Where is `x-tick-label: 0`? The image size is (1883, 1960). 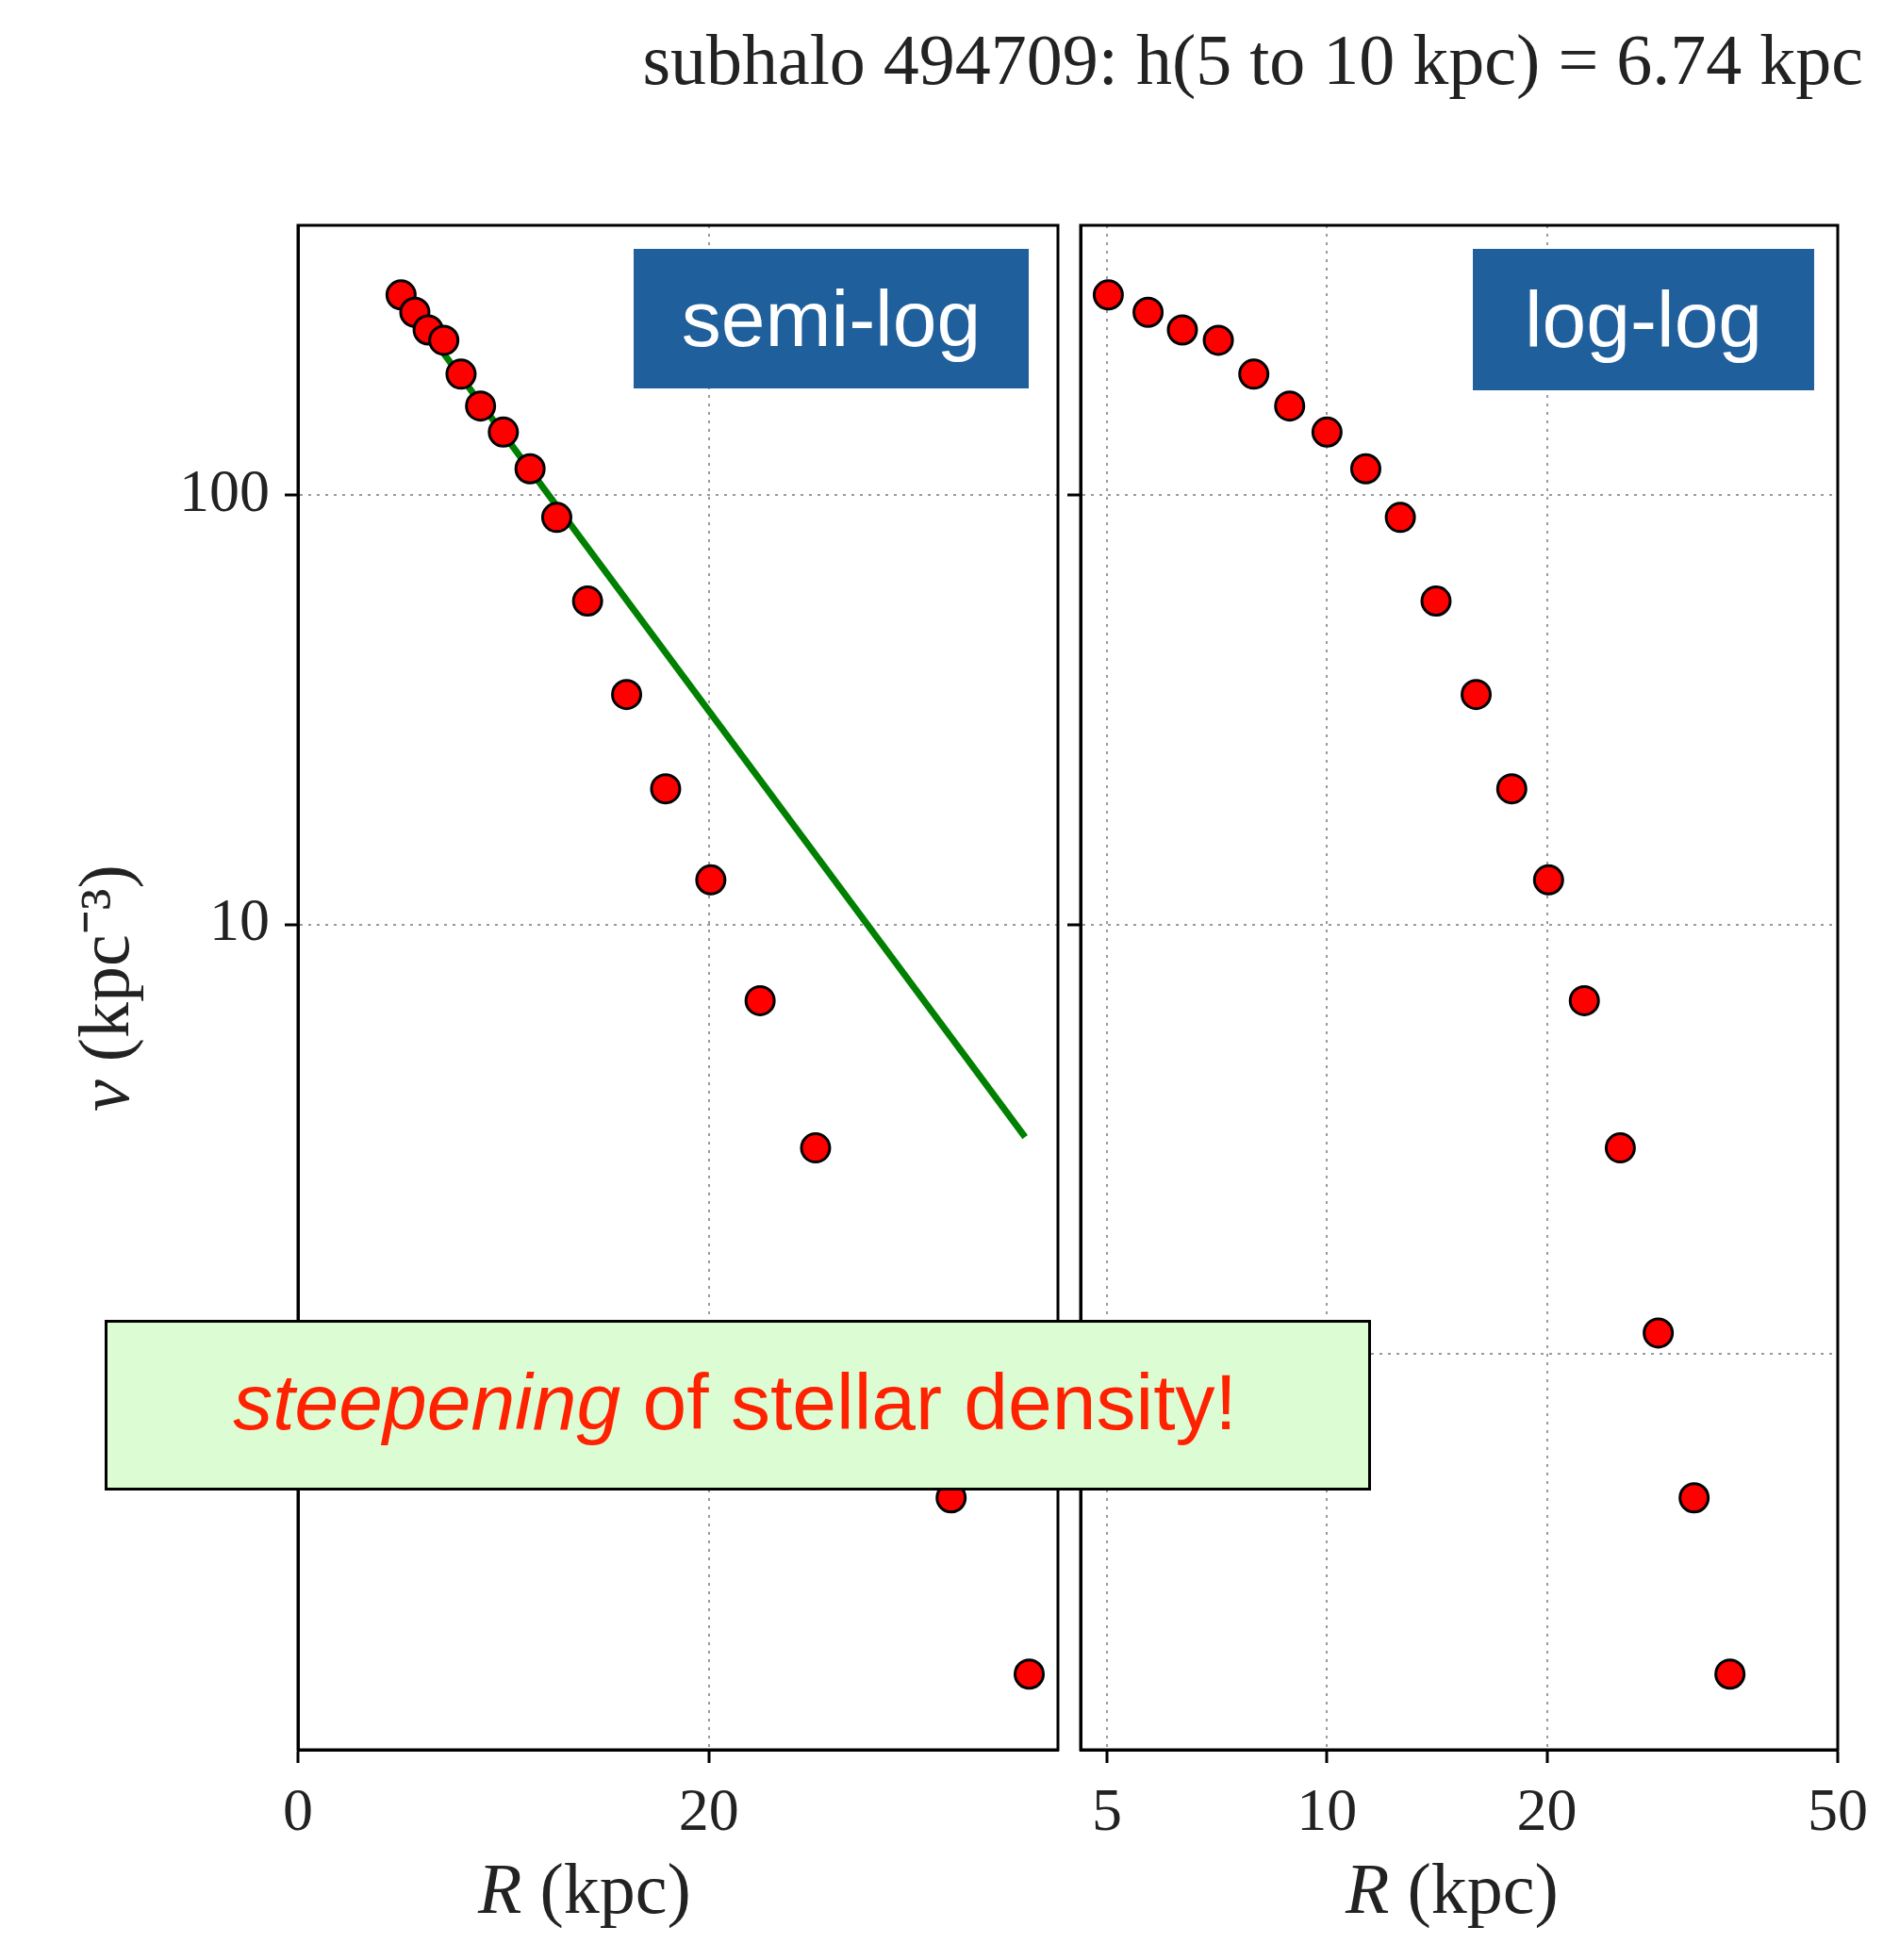
x-tick-label: 0 is located at coordinates (298, 1810).